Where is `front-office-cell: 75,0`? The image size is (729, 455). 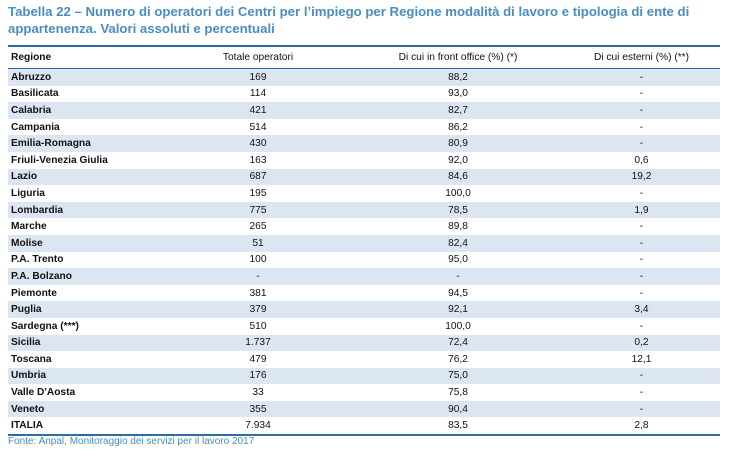 front-office-cell: 75,0 is located at coordinates (458, 376).